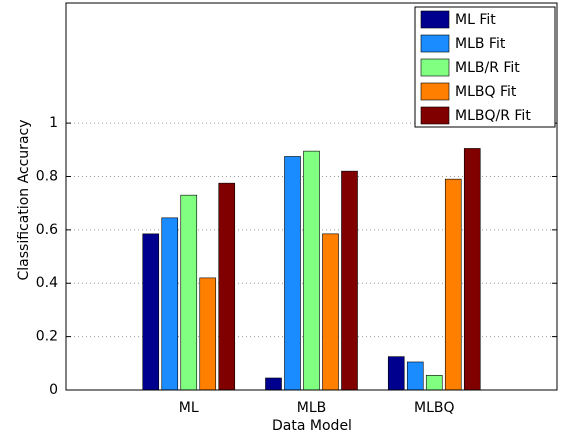 This screenshot has height=440, width=562. What do you see at coordinates (47, 230) in the screenshot?
I see `y-tick-label: 0.6` at bounding box center [47, 230].